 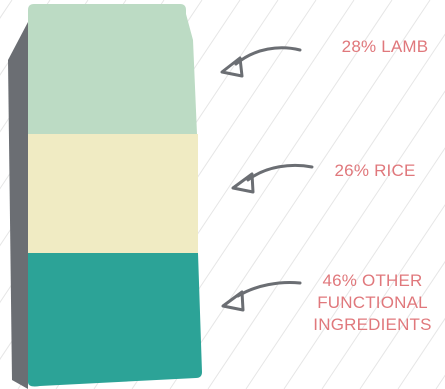 I want to click on label-other: 46% OTHER FUNCTIONAL INGREDIENTS, so click(x=372, y=303).